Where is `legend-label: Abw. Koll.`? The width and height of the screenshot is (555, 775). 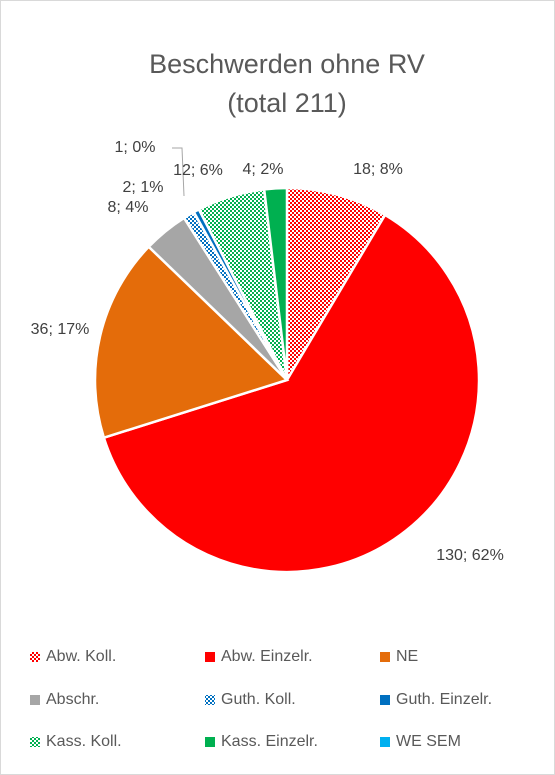
legend-label: Abw. Koll. is located at coordinates (81, 656).